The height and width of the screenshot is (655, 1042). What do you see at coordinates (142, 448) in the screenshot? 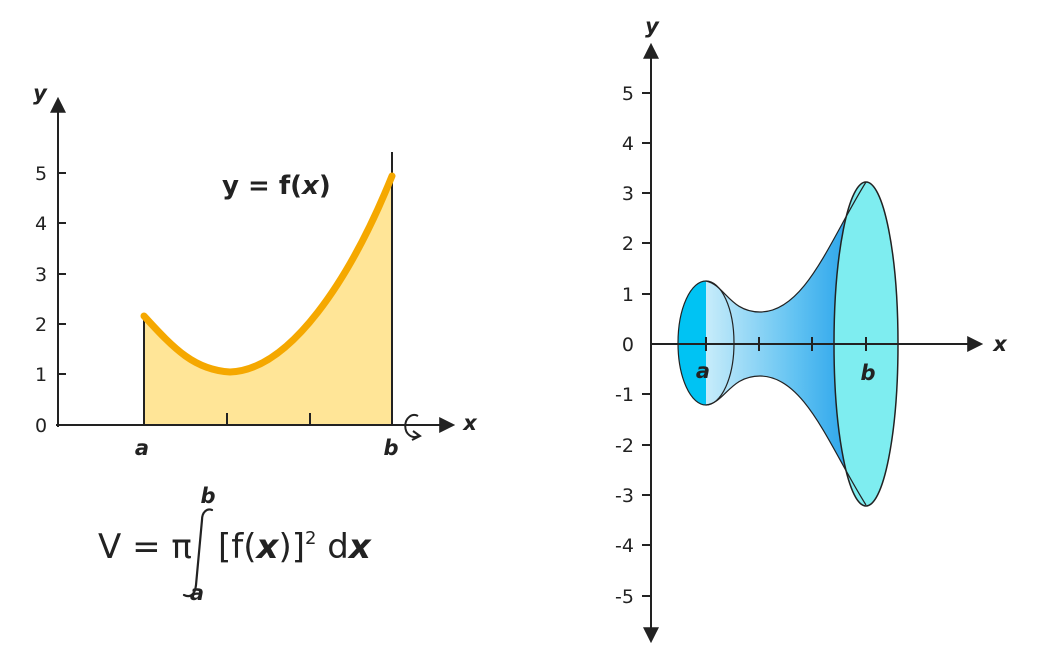
I see `left-a-label: a` at bounding box center [142, 448].